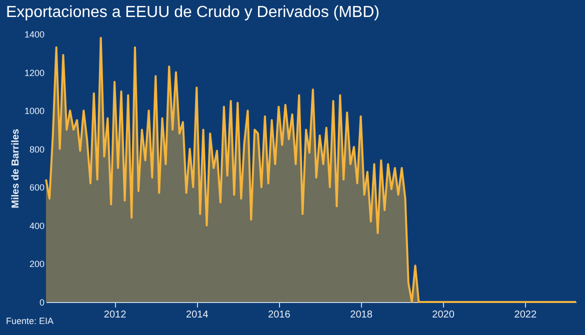 The image size is (585, 335). I want to click on chart-title: Exportaciones a EEUU de Crudo y Derivados (MBD), so click(193, 12).